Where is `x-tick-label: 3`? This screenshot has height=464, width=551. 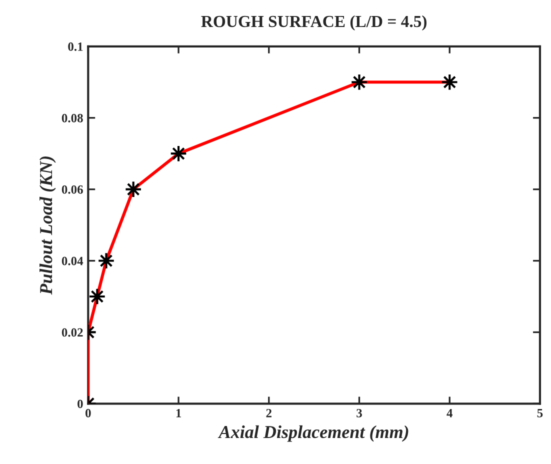
x-tick-label: 3 is located at coordinates (359, 413).